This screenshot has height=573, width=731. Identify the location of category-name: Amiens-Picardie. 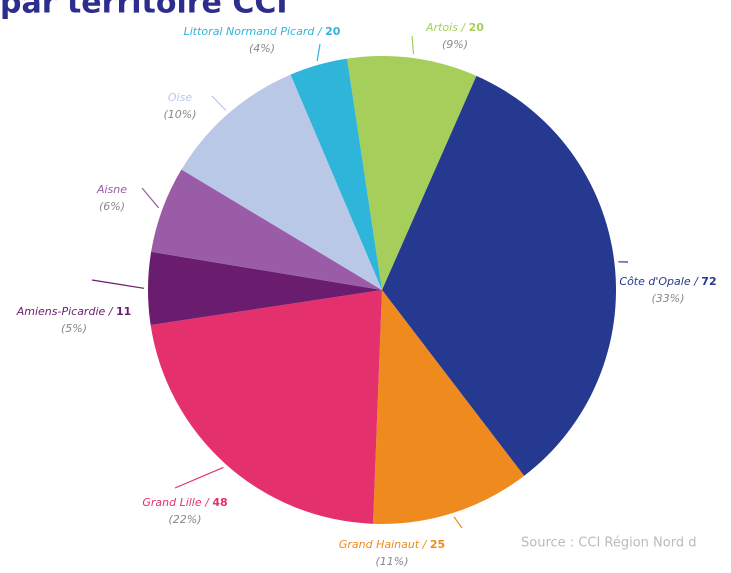
(61, 311).